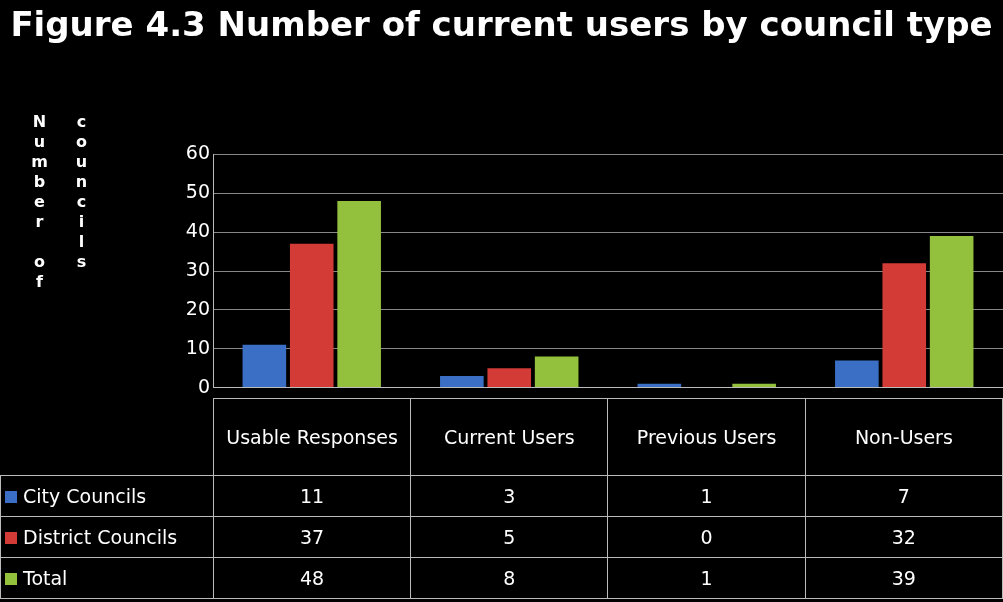  I want to click on y-tick-label: 10, so click(197, 346).